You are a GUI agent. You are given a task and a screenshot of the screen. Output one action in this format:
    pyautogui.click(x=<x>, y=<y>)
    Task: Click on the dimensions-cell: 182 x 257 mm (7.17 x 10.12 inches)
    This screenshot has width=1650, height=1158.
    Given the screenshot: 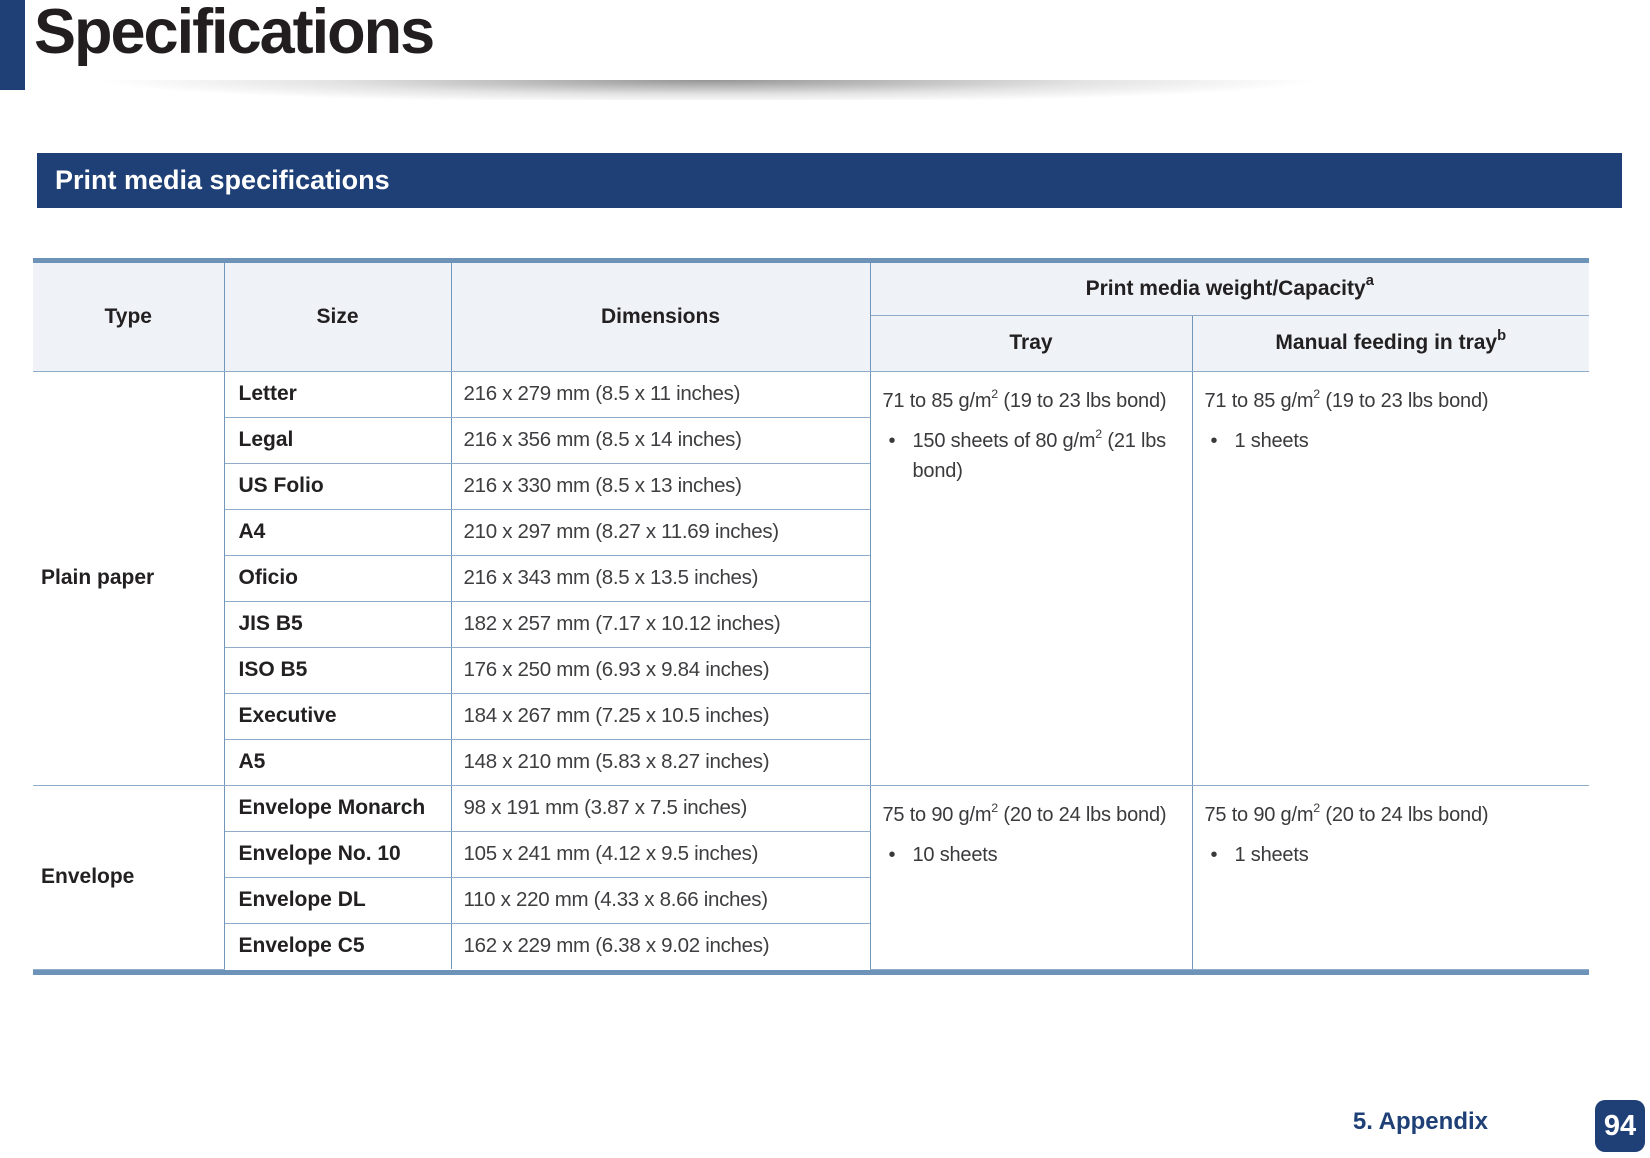 What is the action you would take?
    pyautogui.click(x=660, y=624)
    